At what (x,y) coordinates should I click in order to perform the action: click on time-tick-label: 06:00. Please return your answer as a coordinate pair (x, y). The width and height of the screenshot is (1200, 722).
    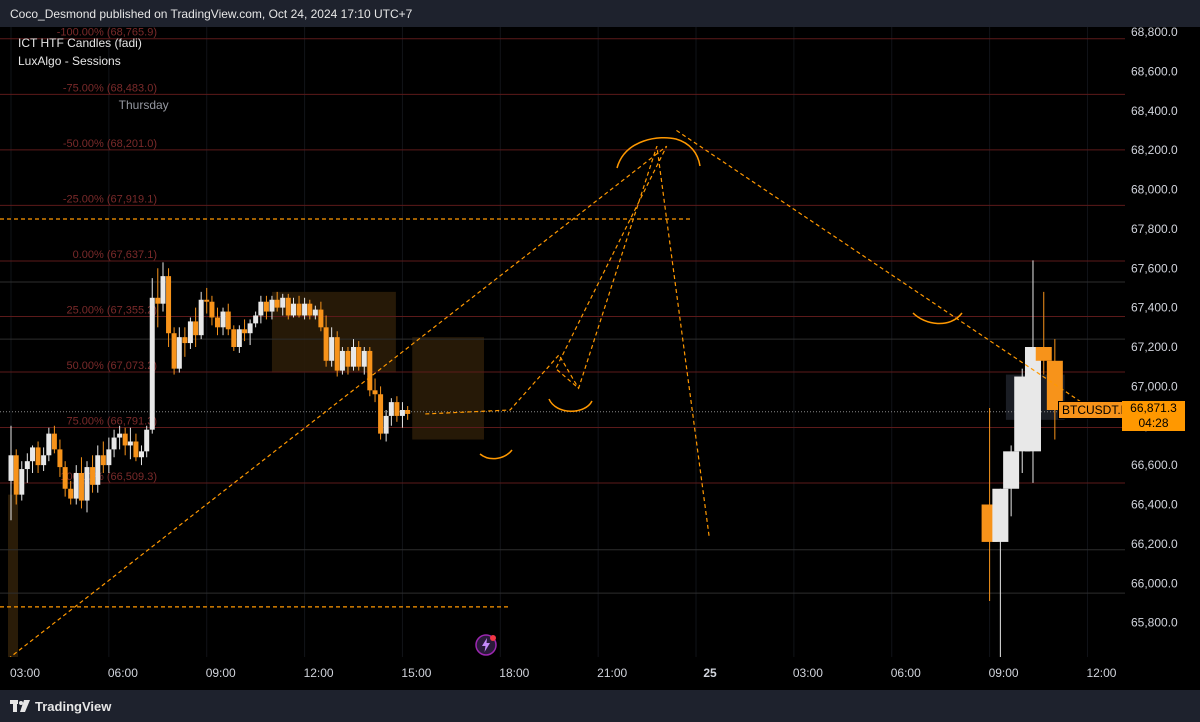
    Looking at the image, I should click on (906, 673).